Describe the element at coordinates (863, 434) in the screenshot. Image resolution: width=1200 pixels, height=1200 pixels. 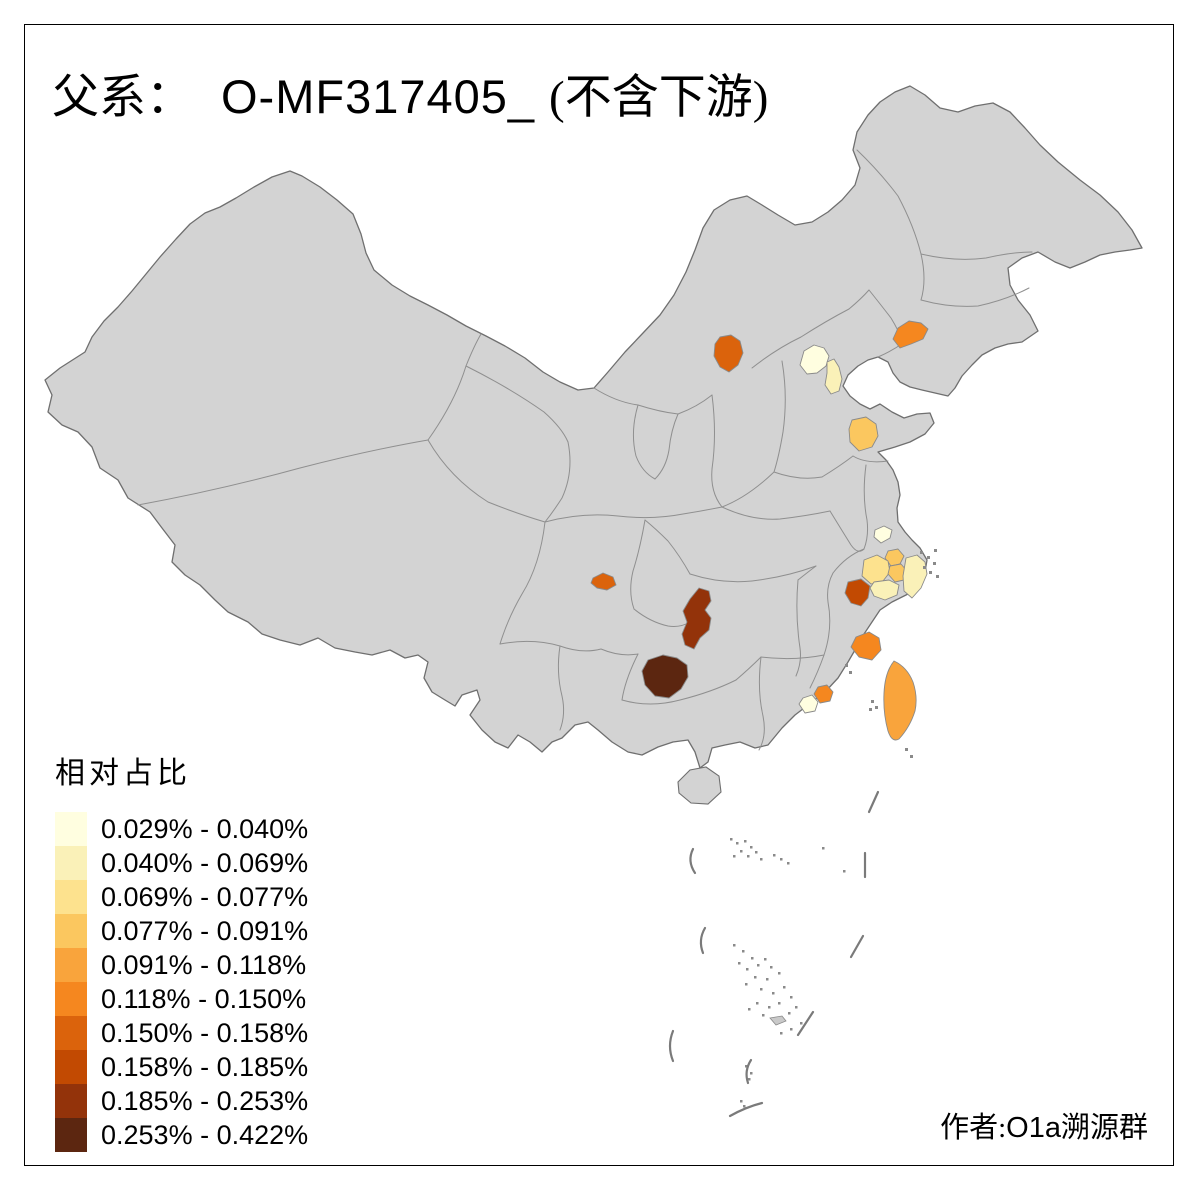
I see `region-central-shandong-prefecture` at that location.